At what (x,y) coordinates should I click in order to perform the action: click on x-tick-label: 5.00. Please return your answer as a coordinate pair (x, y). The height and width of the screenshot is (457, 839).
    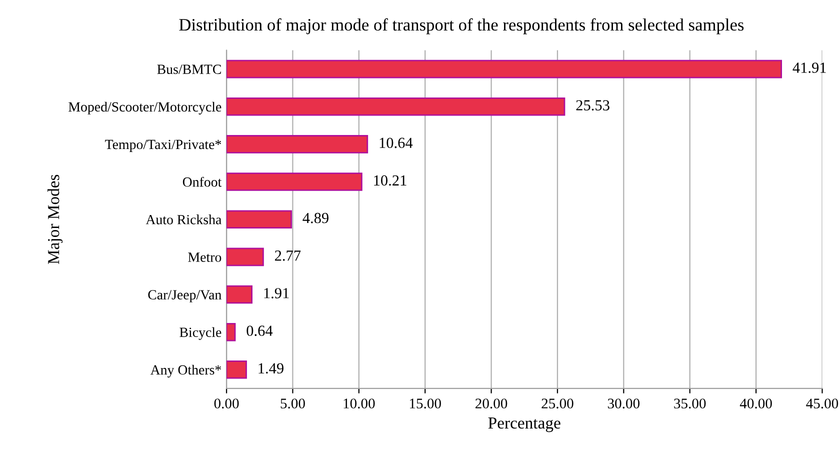
    Looking at the image, I should click on (292, 403).